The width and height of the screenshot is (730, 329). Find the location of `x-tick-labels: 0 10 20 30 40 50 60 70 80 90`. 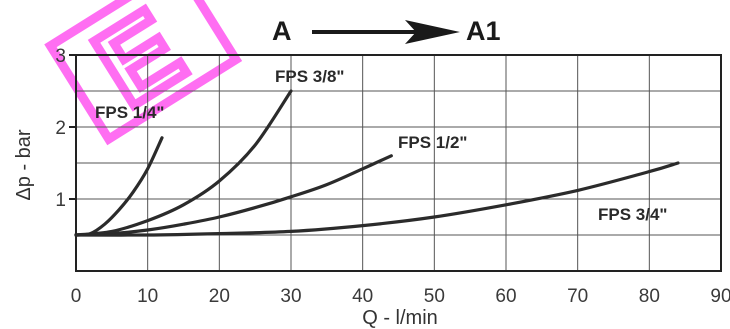

x-tick-labels: 0 10 20 30 40 50 60 70 80 90 is located at coordinates (400, 296).